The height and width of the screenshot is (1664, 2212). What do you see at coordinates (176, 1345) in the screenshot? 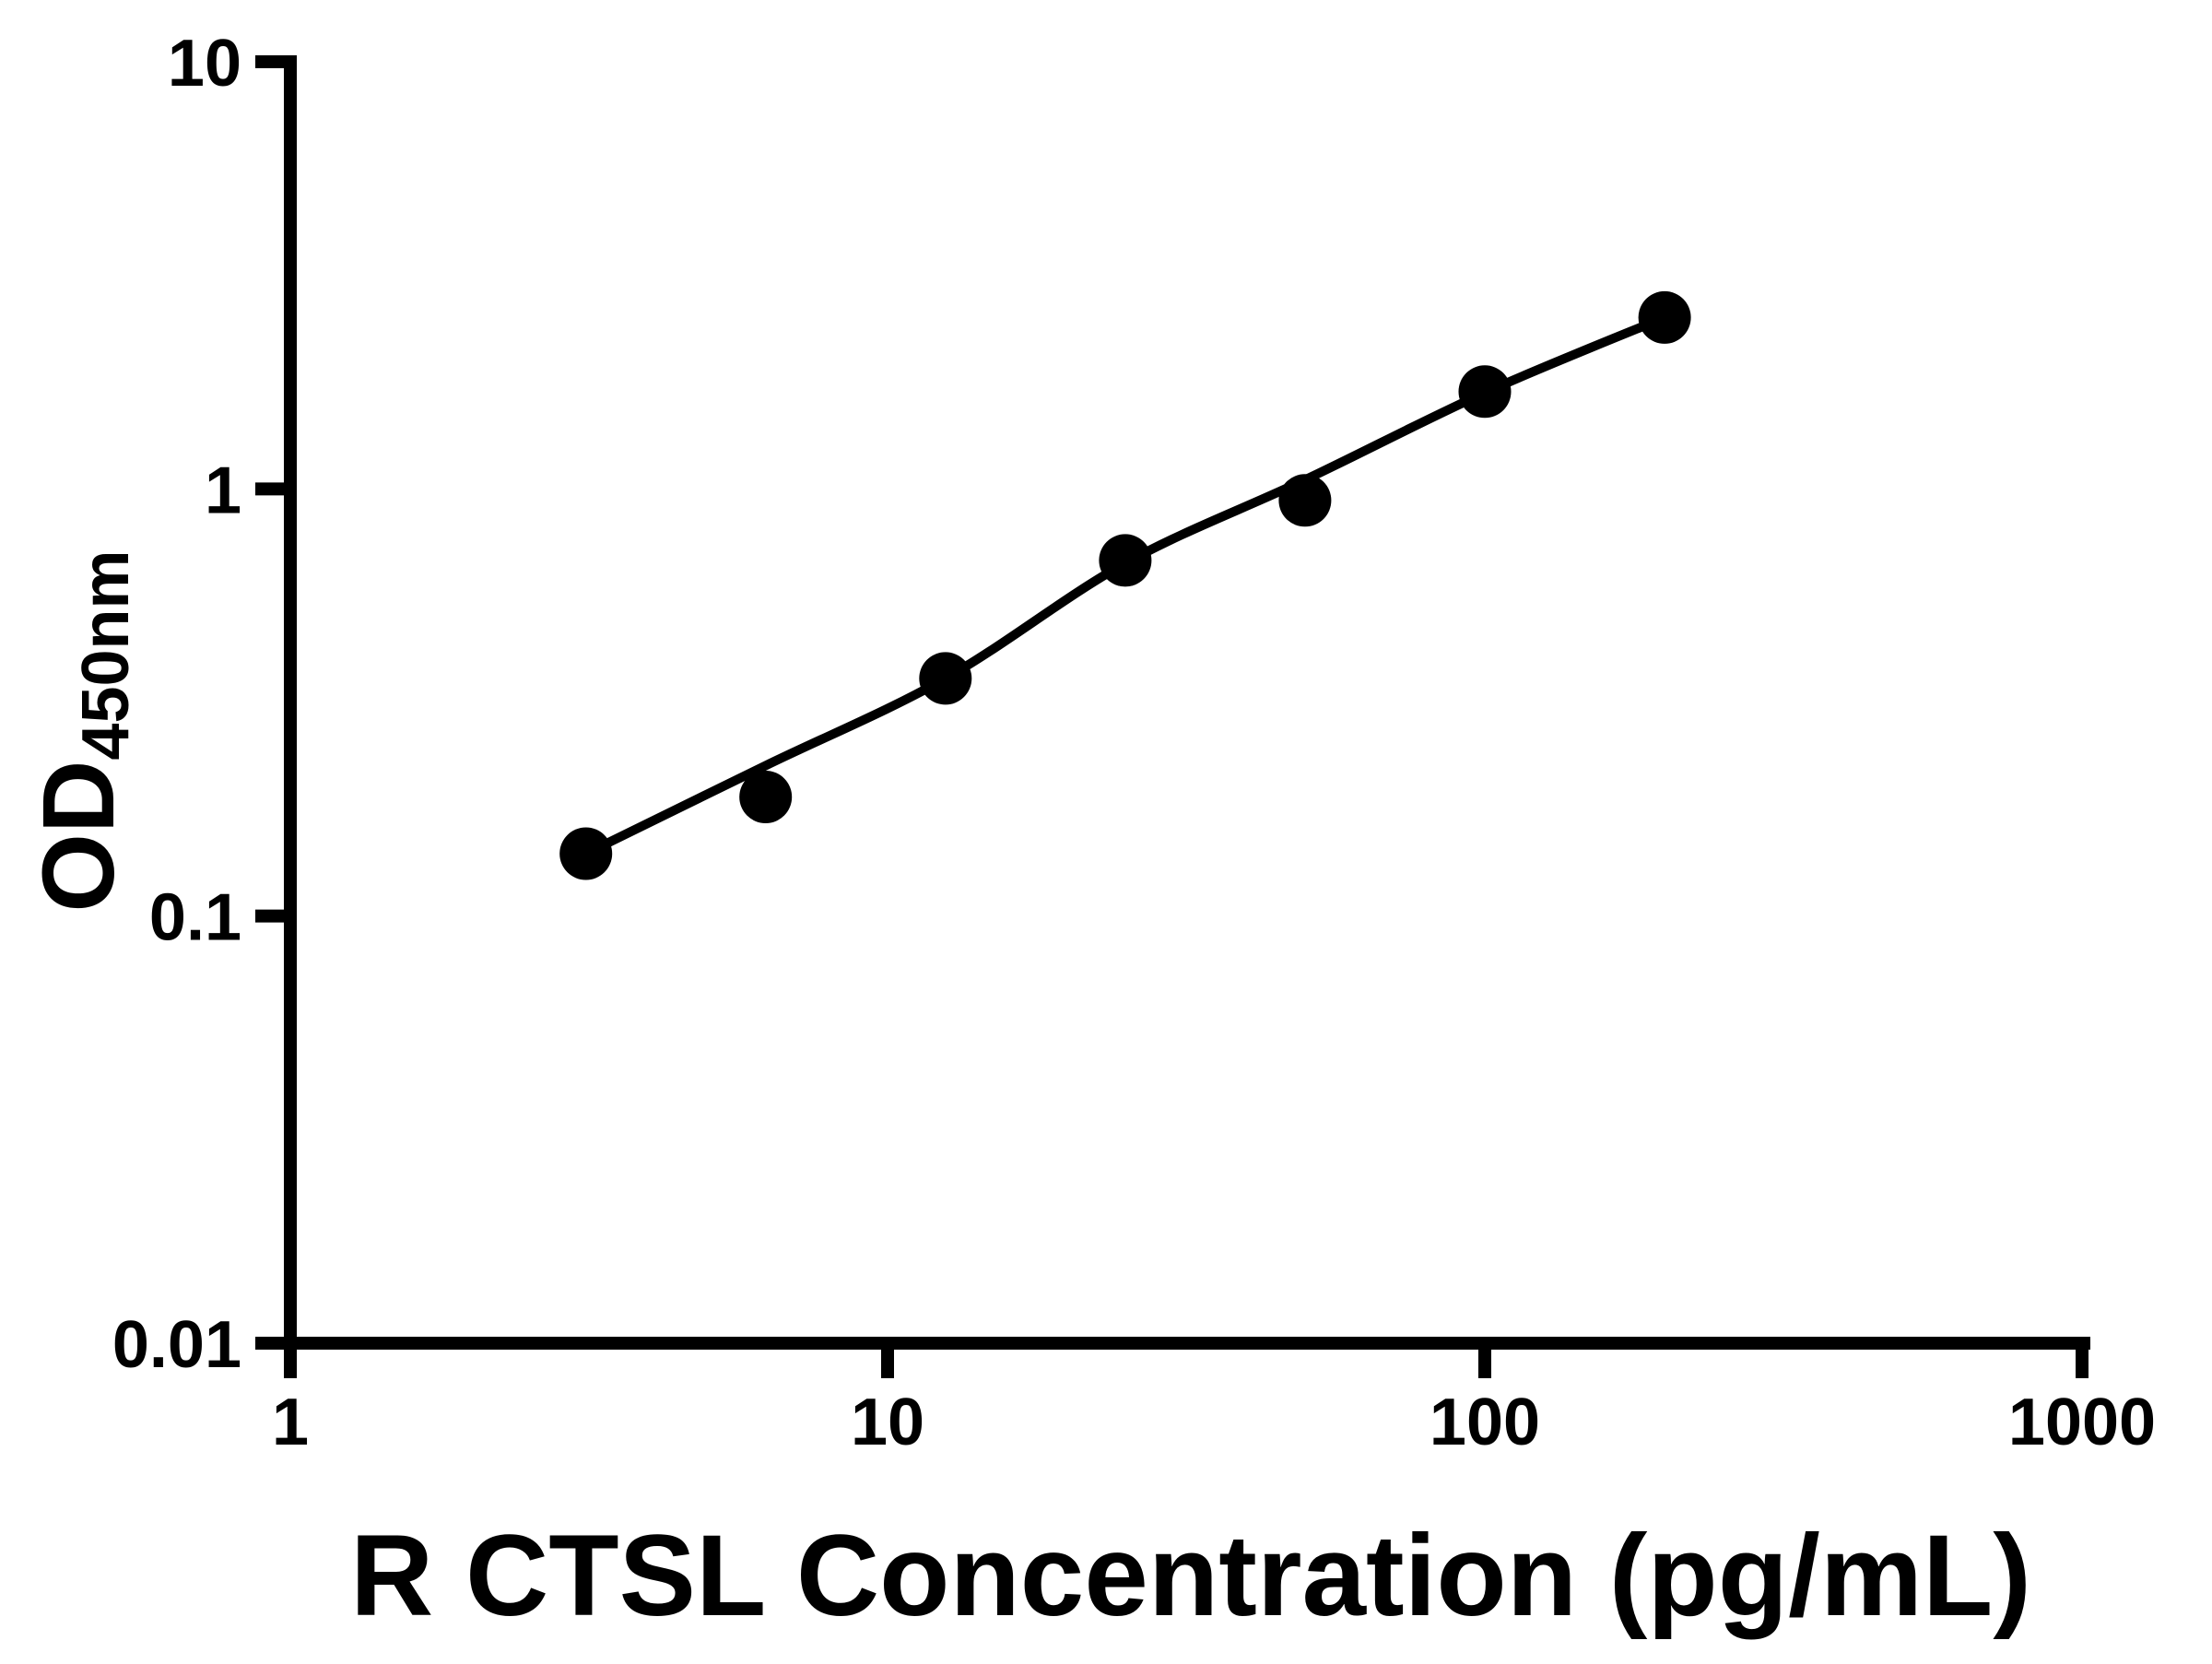
I see `y-tick-label: 0.01` at bounding box center [176, 1345].